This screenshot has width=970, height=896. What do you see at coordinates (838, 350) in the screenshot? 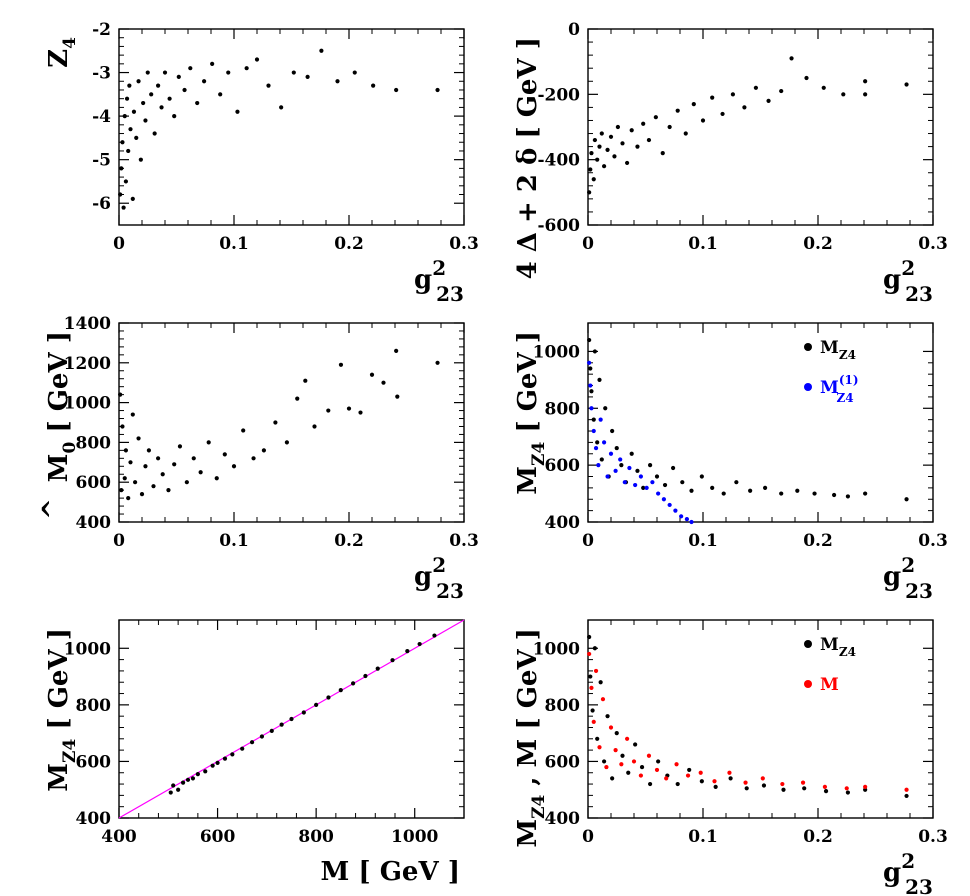
I see `legend-entry: MZ4` at bounding box center [838, 350].